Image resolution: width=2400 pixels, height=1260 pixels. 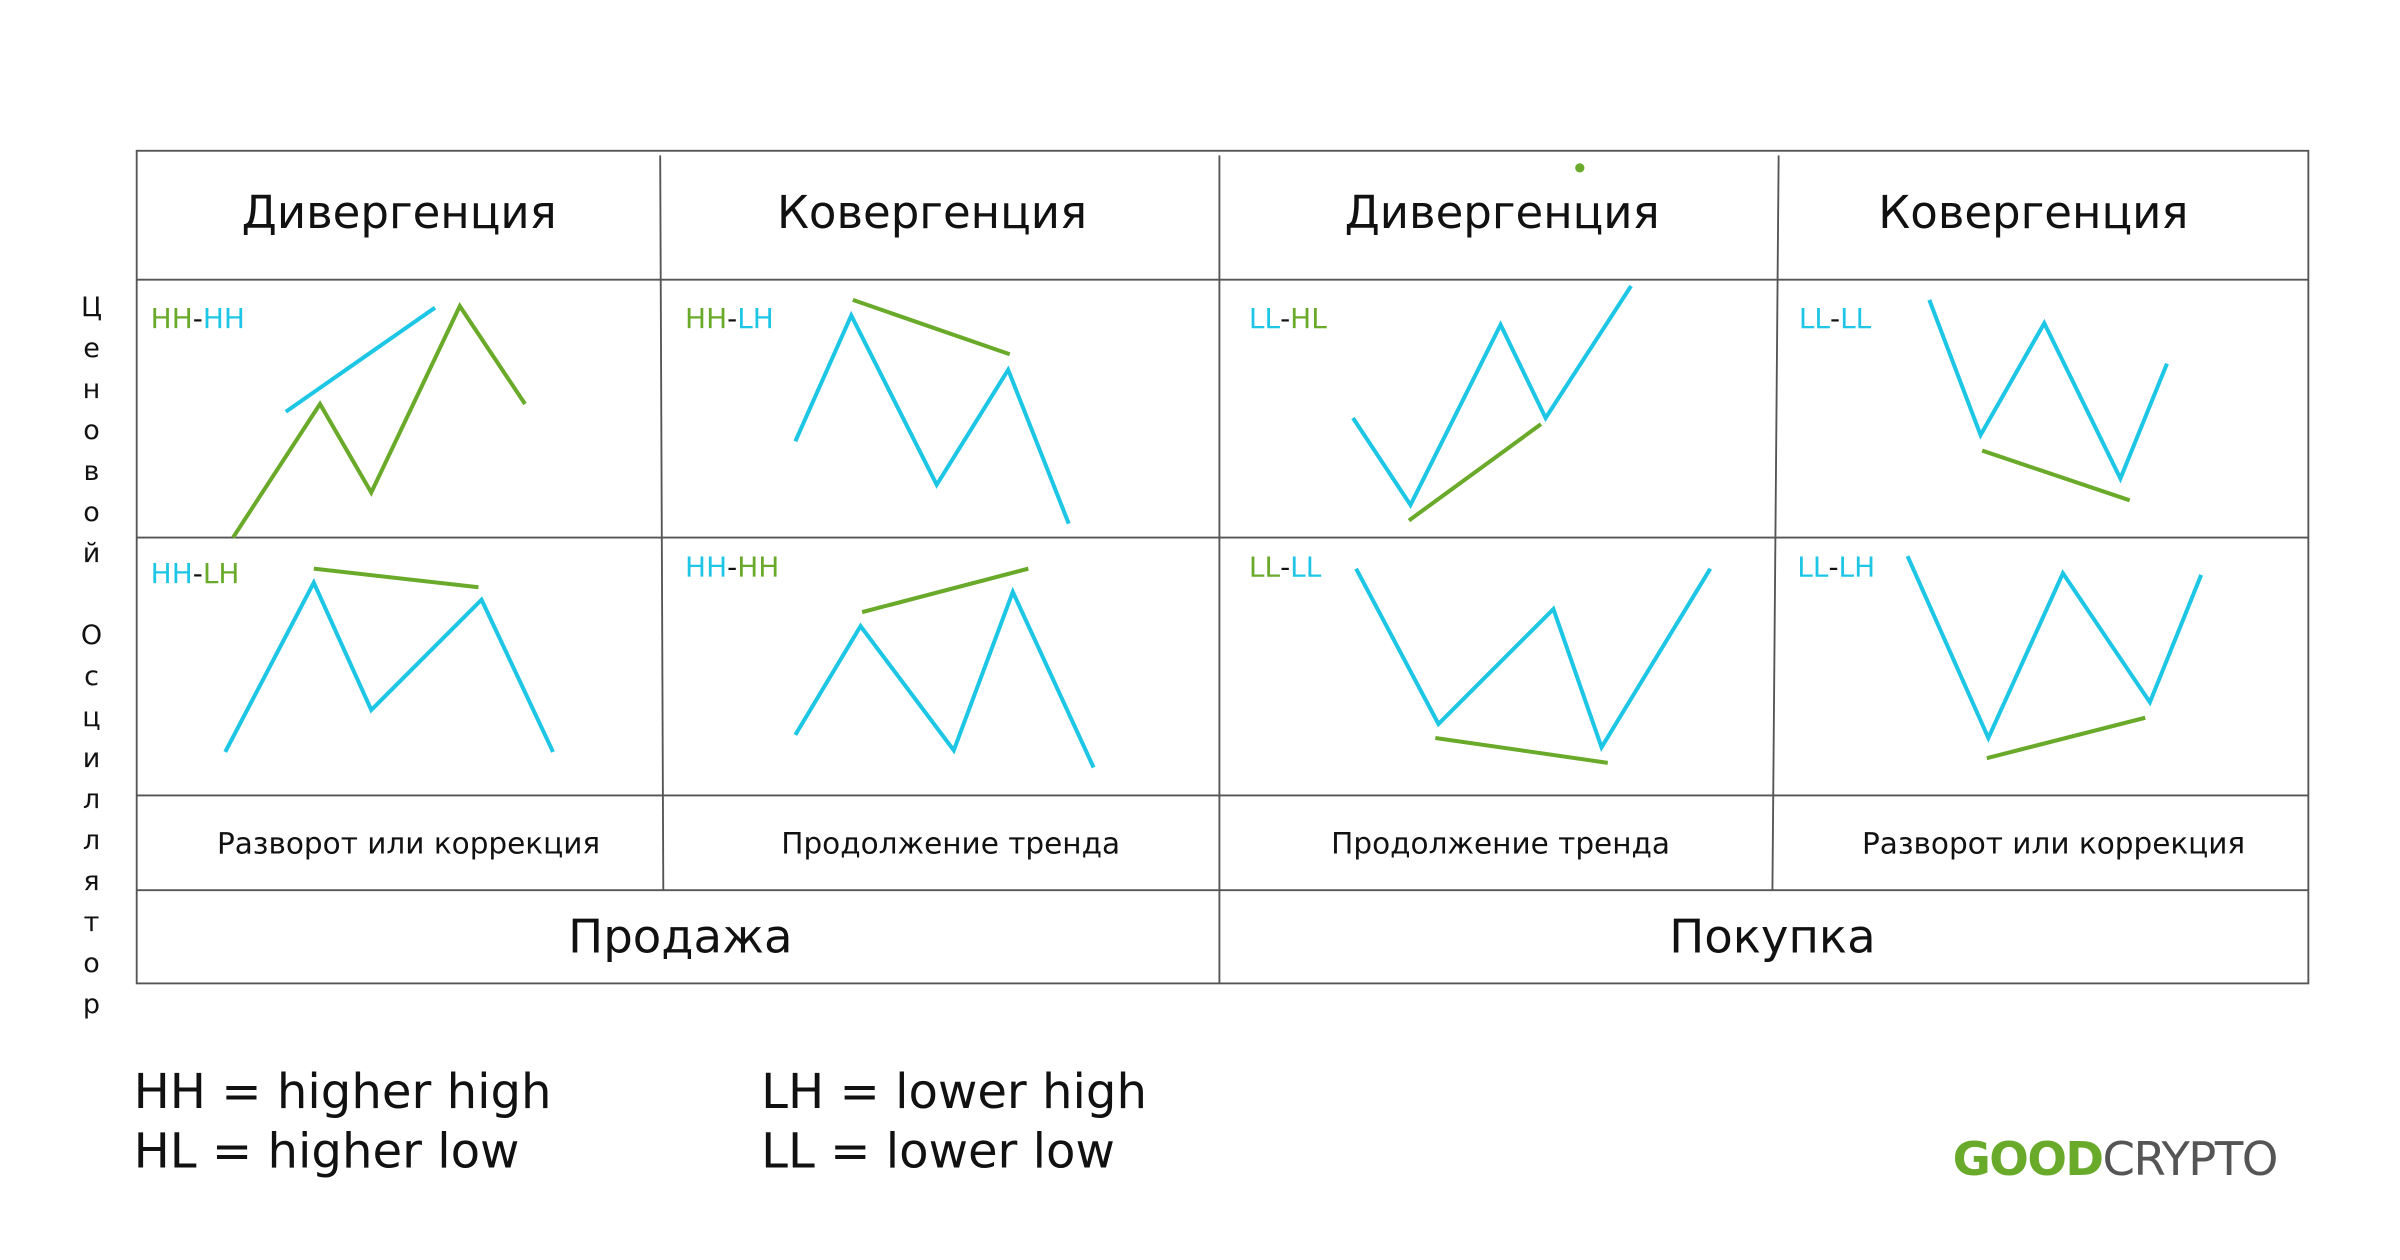 What do you see at coordinates (2190, 1159) in the screenshot?
I see `logo-part: CRYPTO` at bounding box center [2190, 1159].